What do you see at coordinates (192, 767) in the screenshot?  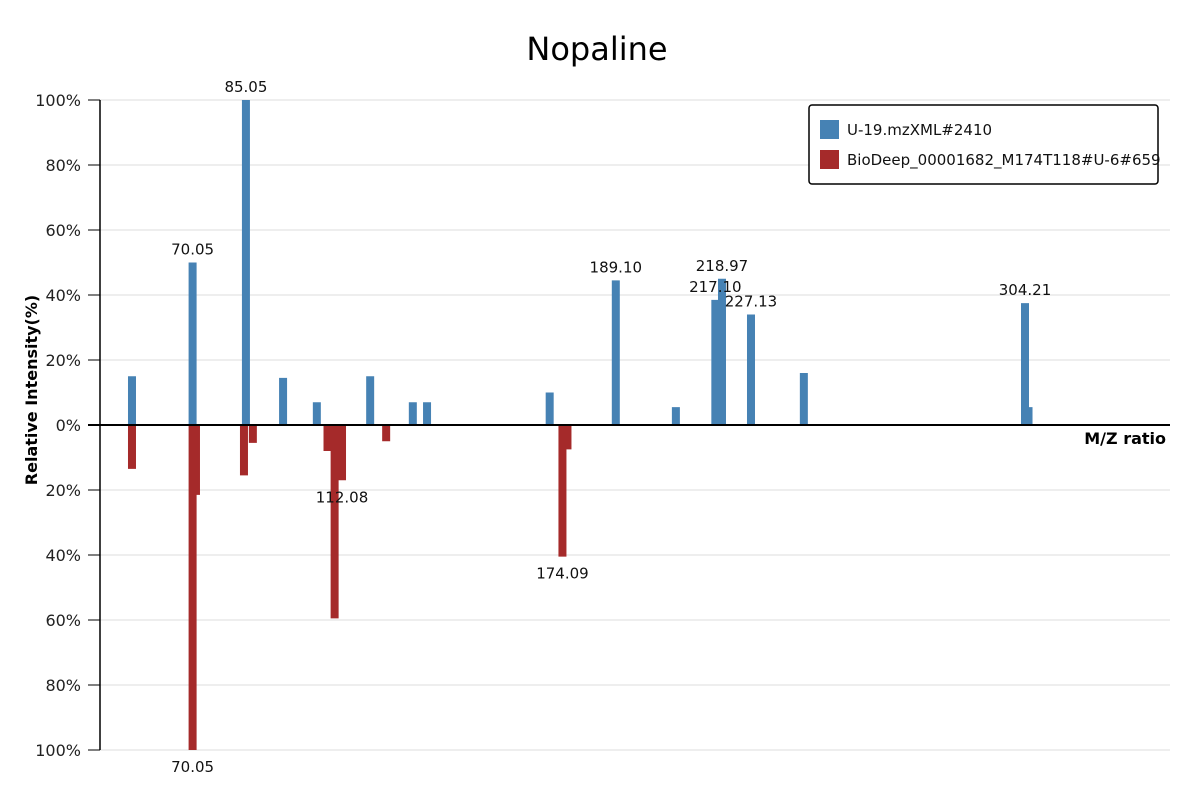 I see `reference-peak-label: 70.05` at bounding box center [192, 767].